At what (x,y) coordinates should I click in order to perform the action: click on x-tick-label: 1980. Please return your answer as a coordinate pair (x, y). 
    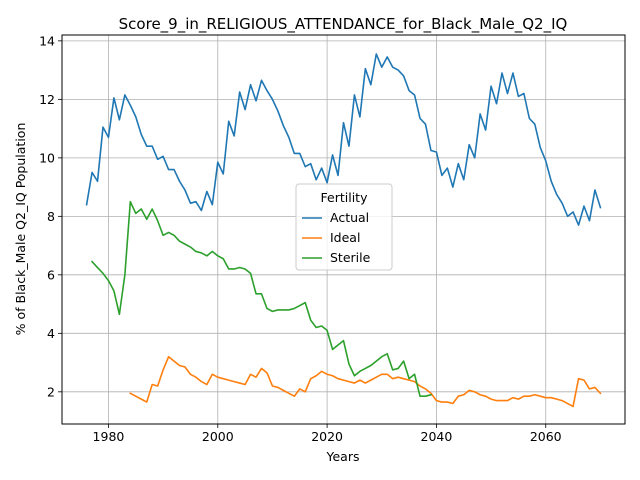
    Looking at the image, I should click on (109, 436).